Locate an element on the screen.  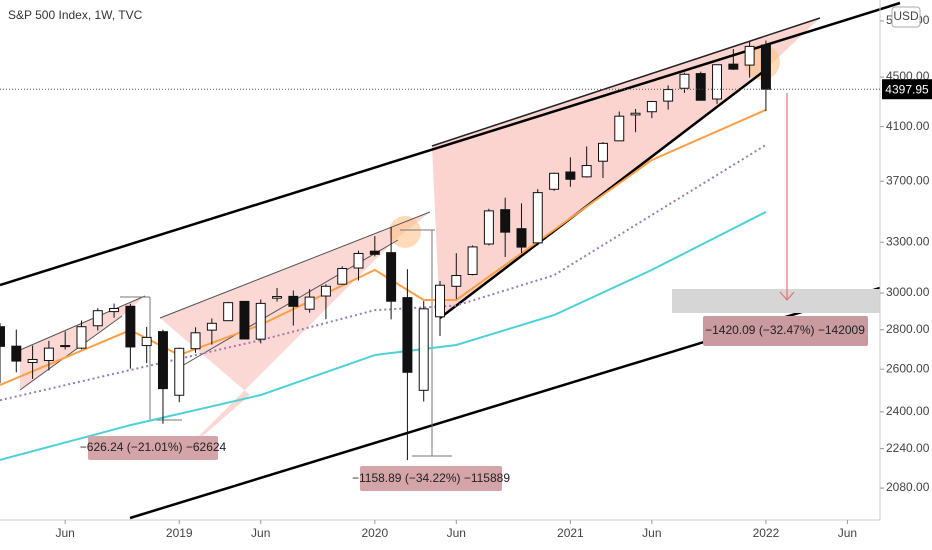
last-price-badge is located at coordinates (907, 89).